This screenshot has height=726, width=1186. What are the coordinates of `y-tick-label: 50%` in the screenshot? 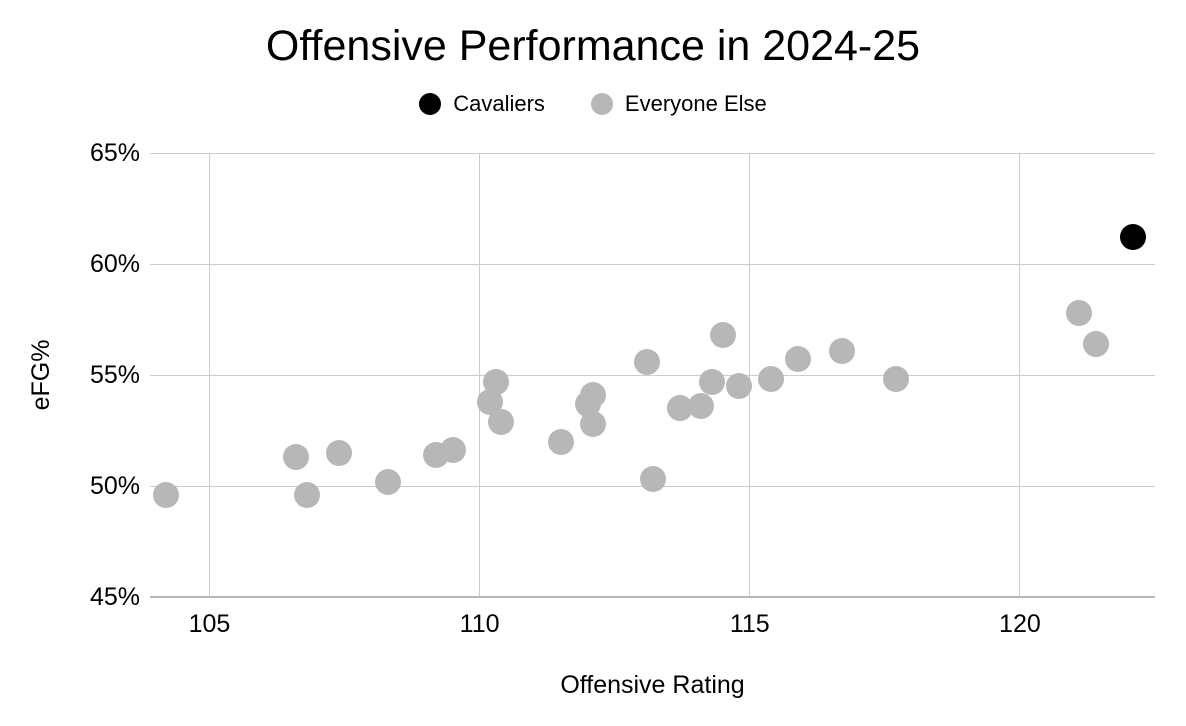 It's located at (114, 486).